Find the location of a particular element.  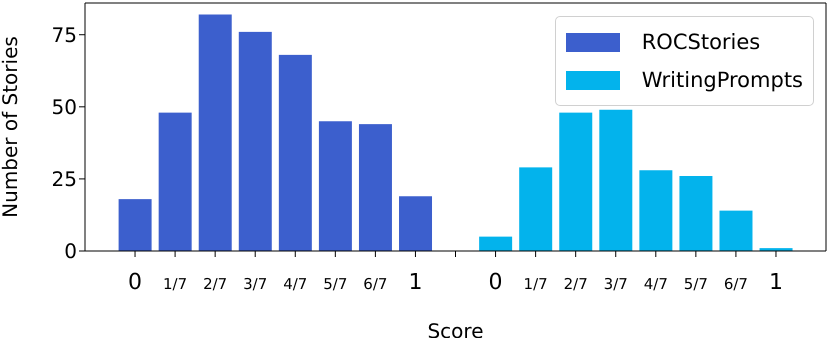

x-axis-title: Score is located at coordinates (455, 328).